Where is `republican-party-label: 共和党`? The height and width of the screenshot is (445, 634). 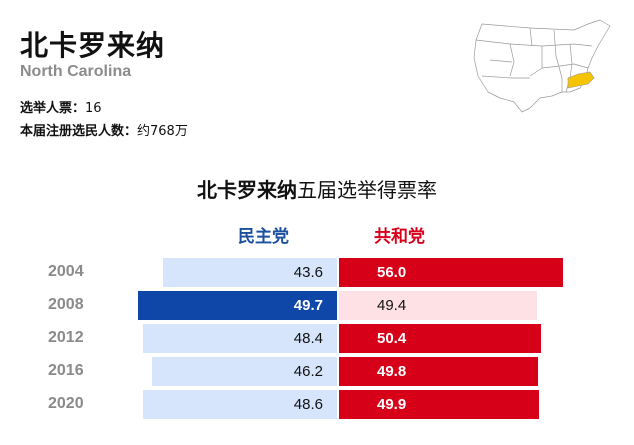
republican-party-label: 共和党 is located at coordinates (399, 237).